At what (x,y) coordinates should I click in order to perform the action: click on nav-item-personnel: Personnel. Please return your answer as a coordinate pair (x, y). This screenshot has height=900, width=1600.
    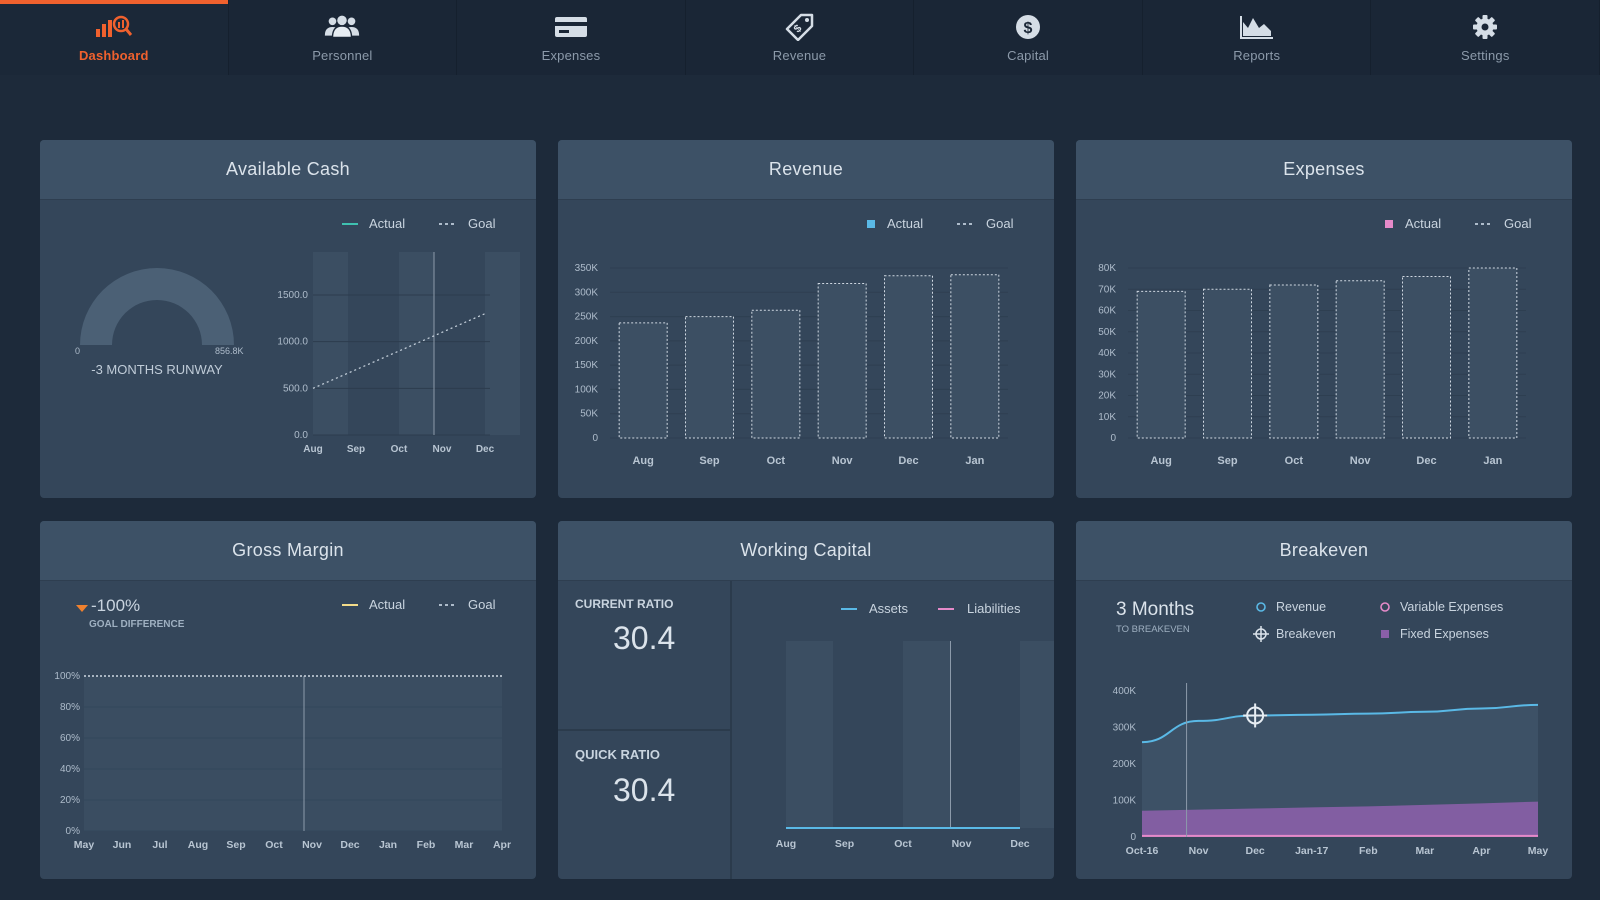
    Looking at the image, I should click on (343, 37).